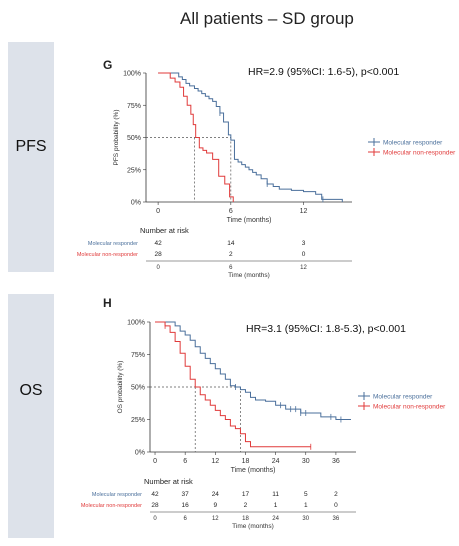  I want to click on os-x-tick-label: 36, so click(336, 461).